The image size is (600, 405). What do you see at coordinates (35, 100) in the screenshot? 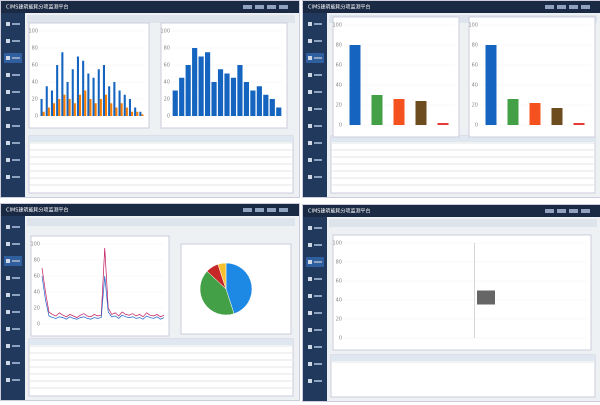
I see `y-tick-label: 20` at bounding box center [35, 100].